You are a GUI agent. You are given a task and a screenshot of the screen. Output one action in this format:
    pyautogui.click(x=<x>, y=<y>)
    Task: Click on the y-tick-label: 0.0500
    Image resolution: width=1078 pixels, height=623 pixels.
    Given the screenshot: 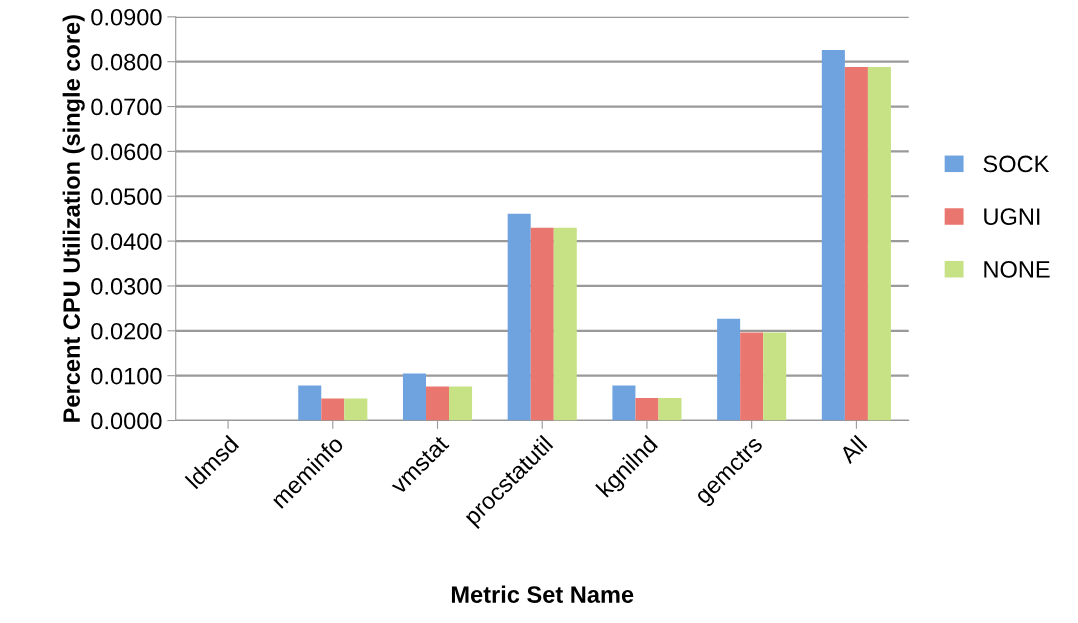 What is the action you would take?
    pyautogui.click(x=126, y=197)
    